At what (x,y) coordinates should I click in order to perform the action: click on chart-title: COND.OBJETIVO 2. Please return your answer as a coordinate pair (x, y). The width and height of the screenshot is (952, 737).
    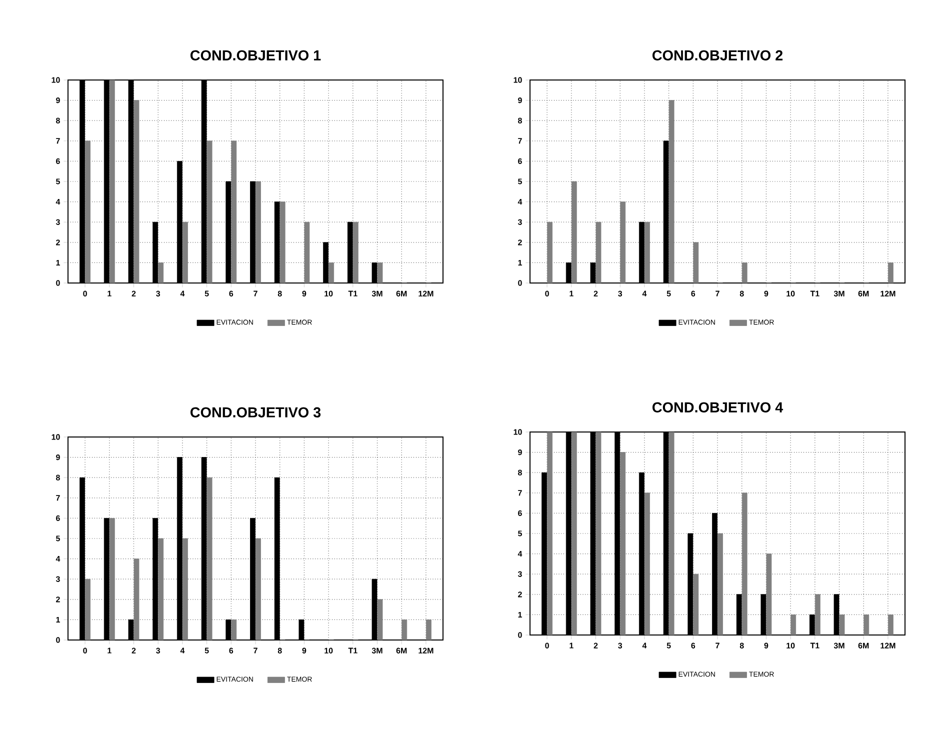
    Looking at the image, I should click on (717, 55).